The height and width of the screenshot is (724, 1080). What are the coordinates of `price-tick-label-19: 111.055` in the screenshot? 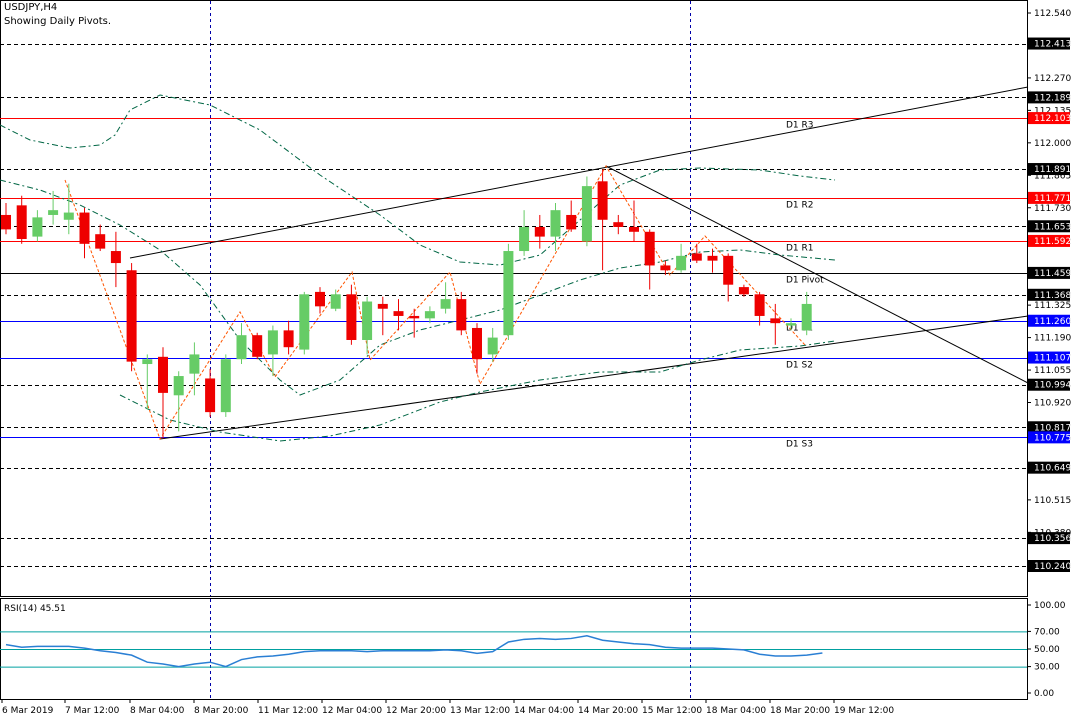 It's located at (1052, 371).